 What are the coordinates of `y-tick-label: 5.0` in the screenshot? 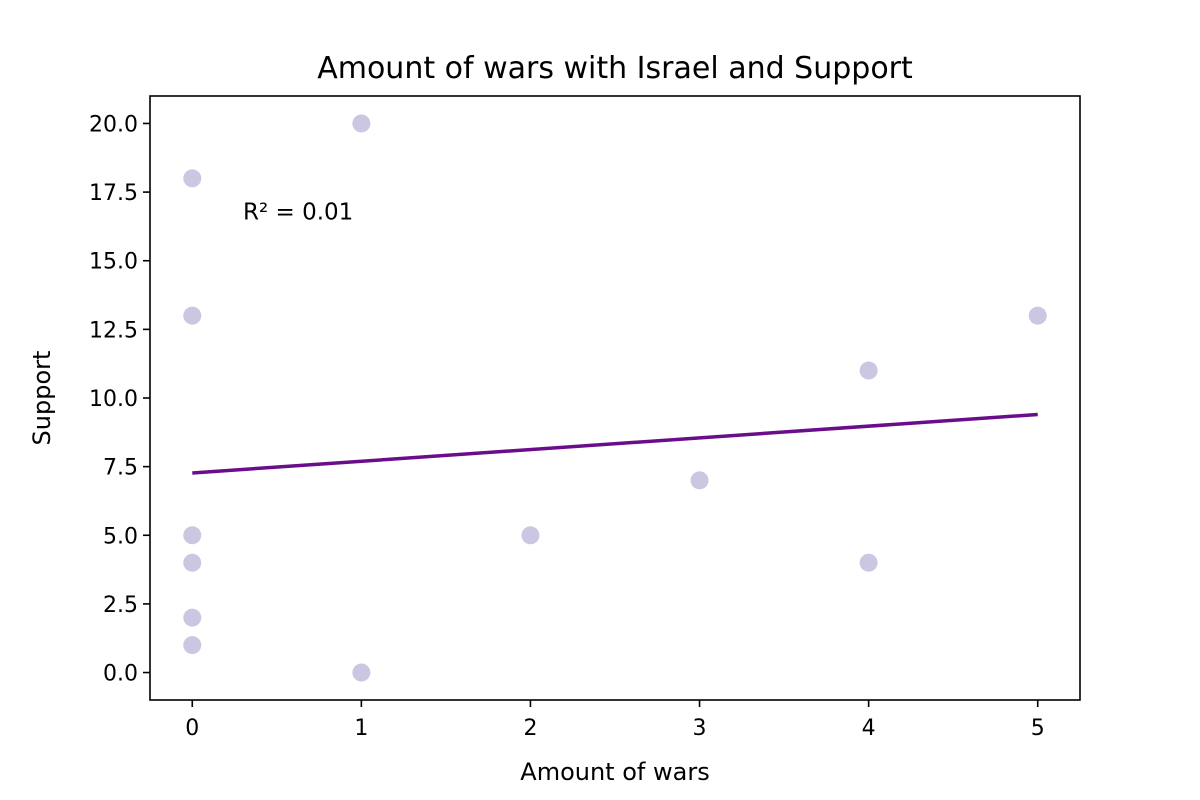 It's located at (120, 536).